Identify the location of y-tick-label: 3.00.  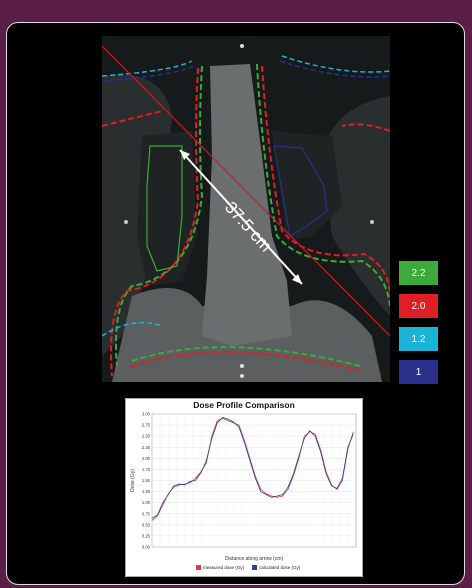
(146, 414).